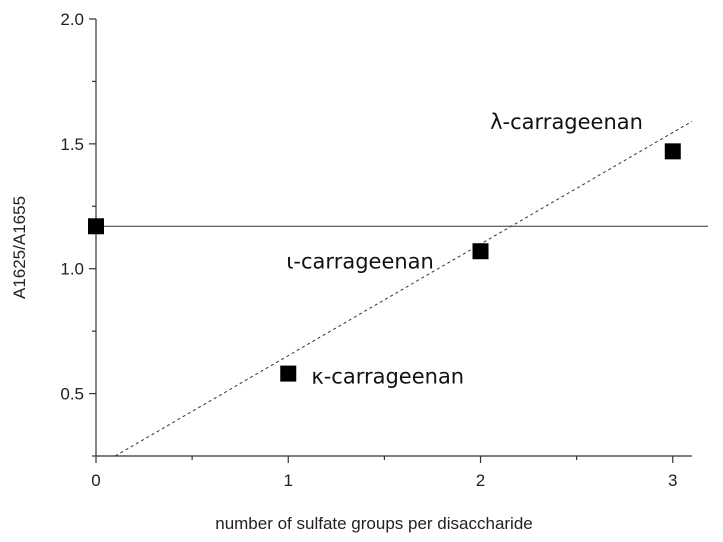 This screenshot has height=542, width=723. I want to click on y-tick-label: 1.0, so click(72, 269).